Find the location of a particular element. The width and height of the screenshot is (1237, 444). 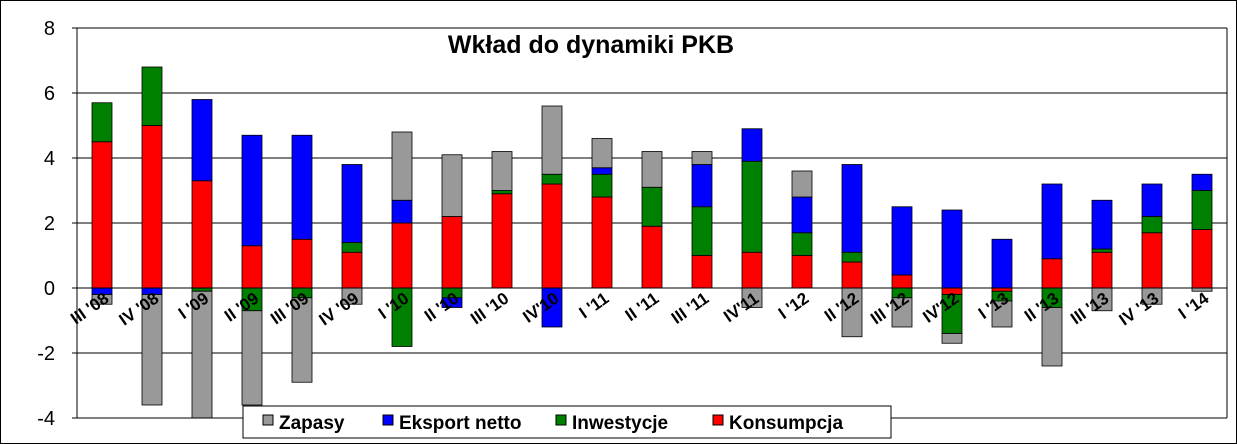

legend-box is located at coordinates (567, 422).